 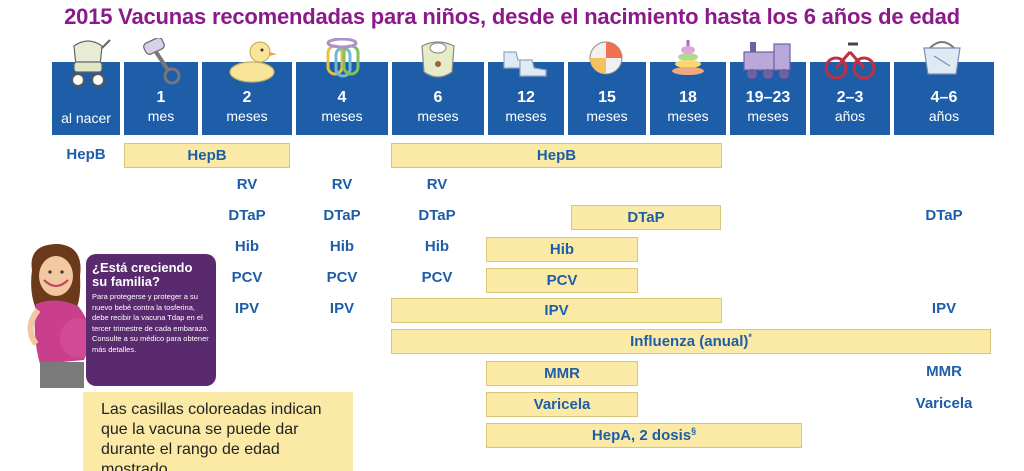 I want to click on age-col-12: 12 meses, so click(x=526, y=98).